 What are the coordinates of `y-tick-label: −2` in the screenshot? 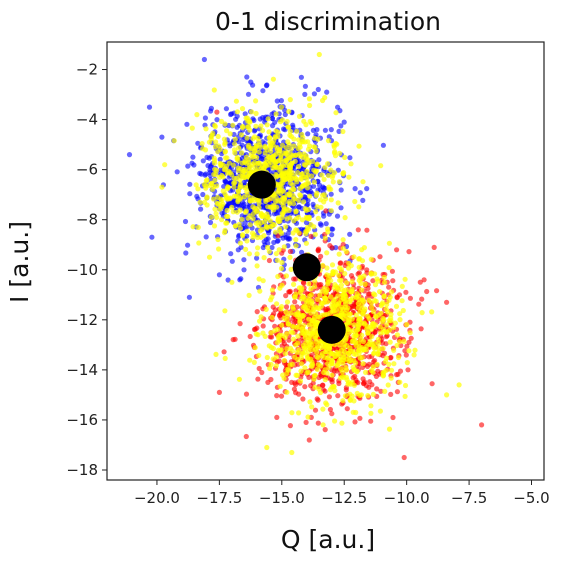 It's located at (87, 70).